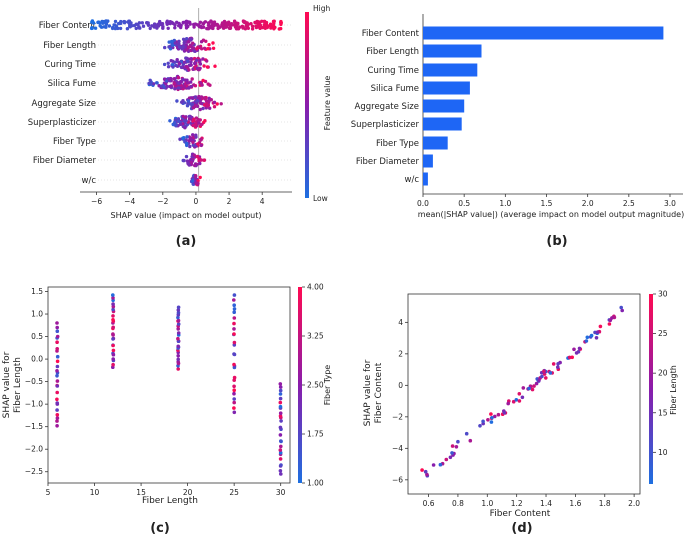 The height and width of the screenshot is (538, 685). I want to click on panel-b-category-label: Fiber Length, so click(392, 52).